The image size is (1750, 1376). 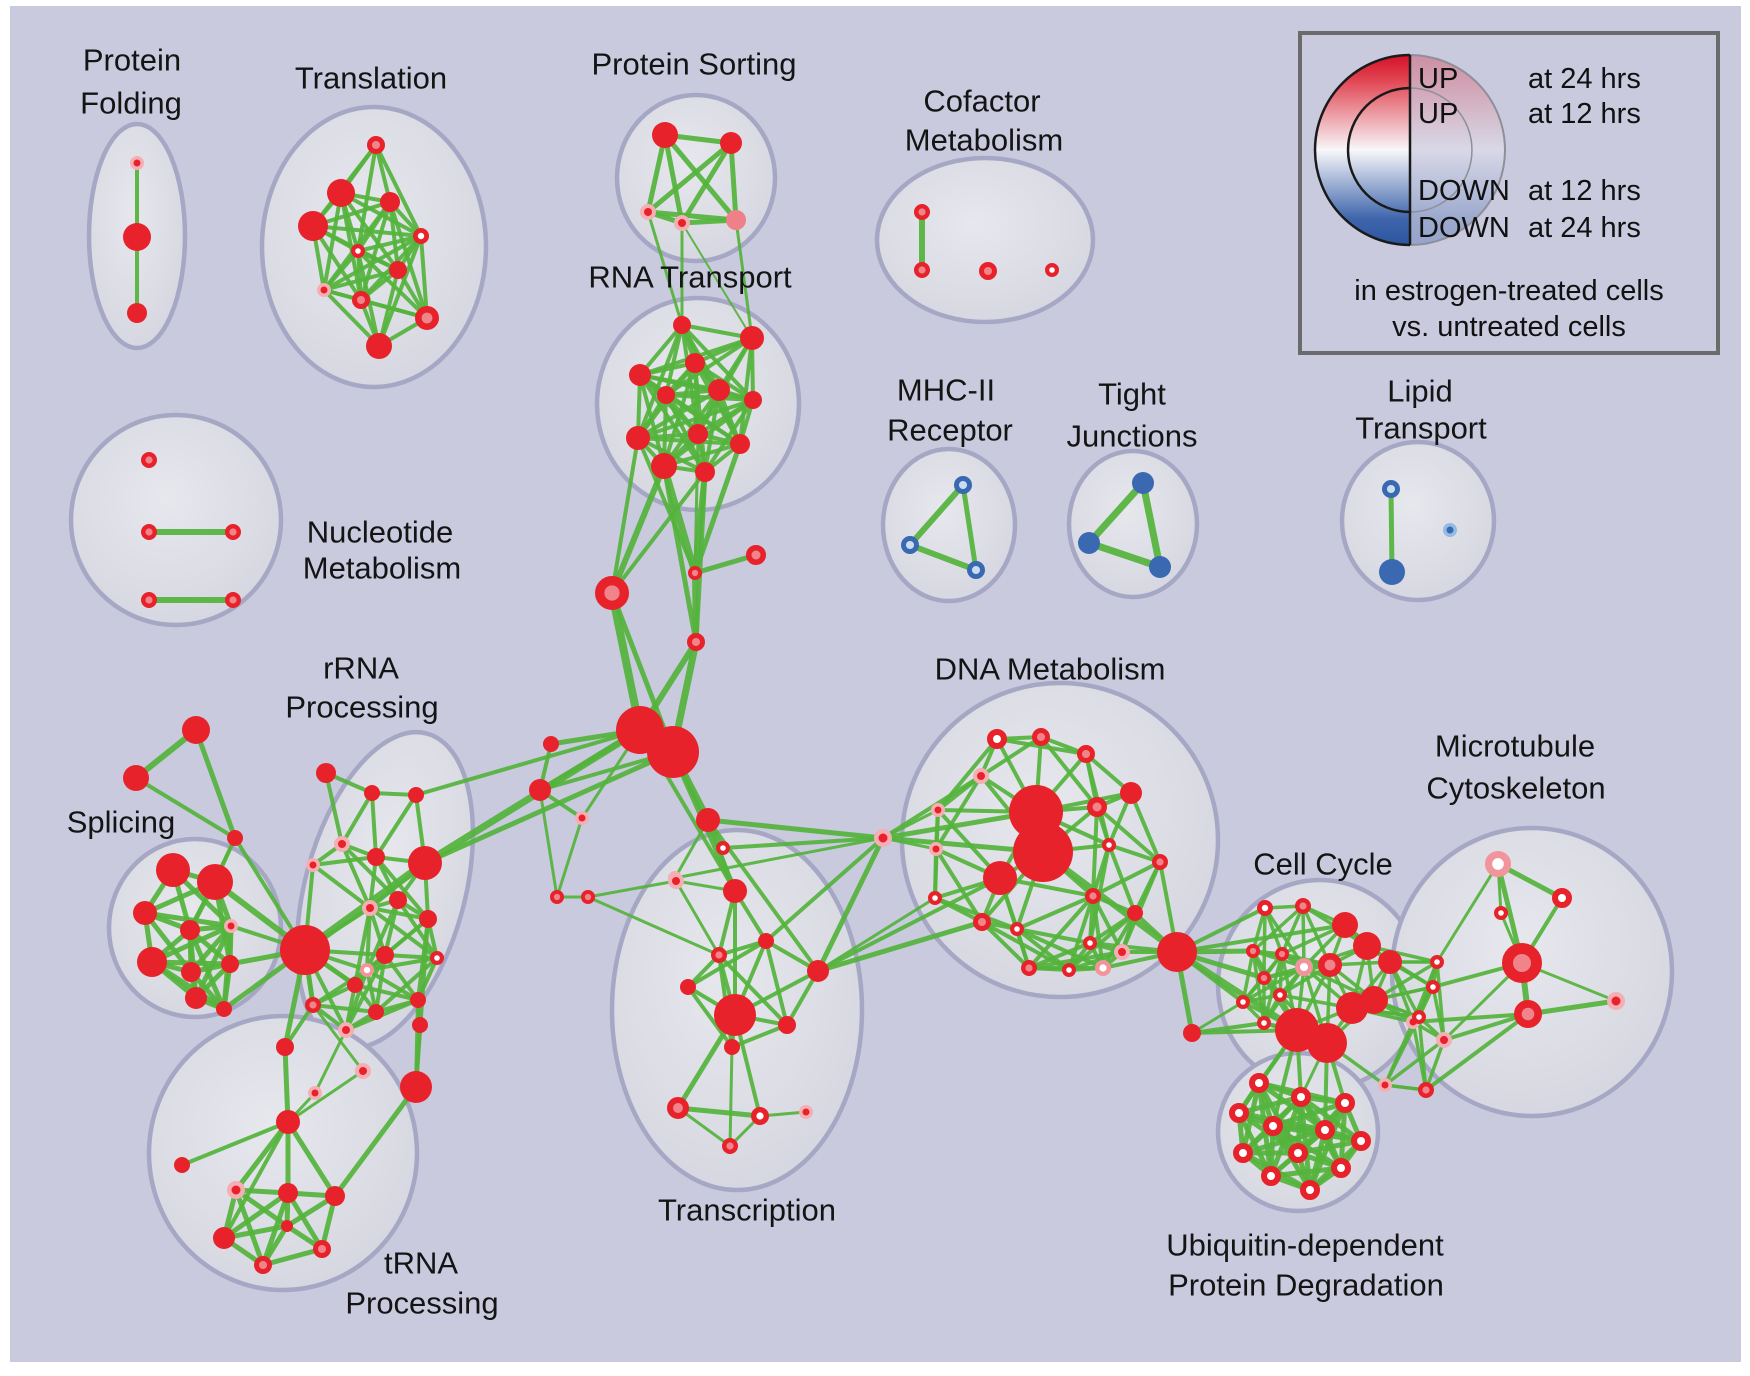 What do you see at coordinates (985, 240) in the screenshot?
I see `cluster-cofactor-metabolism-ellipse` at bounding box center [985, 240].